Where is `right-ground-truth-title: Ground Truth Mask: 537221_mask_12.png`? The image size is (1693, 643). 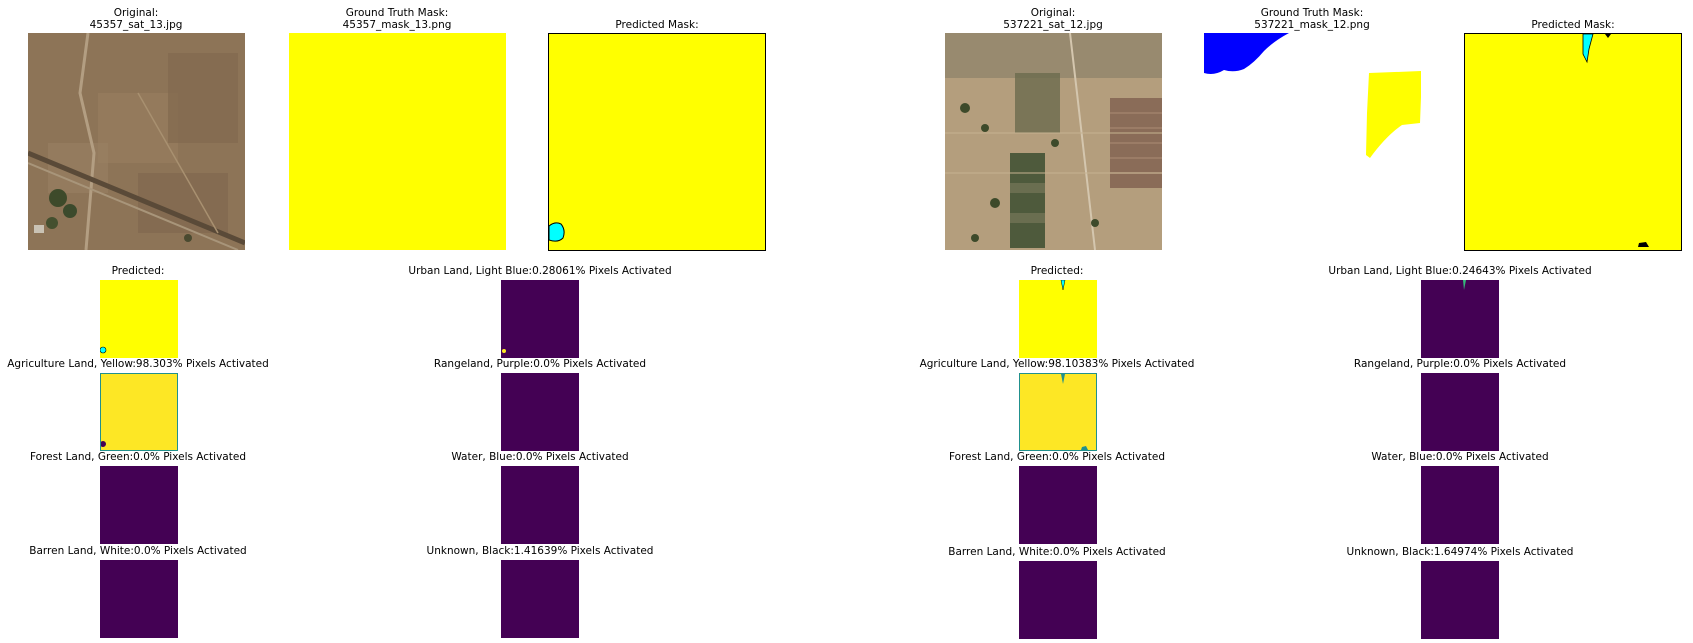
right-ground-truth-title: Ground Truth Mask: 537221_mask_12.png is located at coordinates (1311, 19).